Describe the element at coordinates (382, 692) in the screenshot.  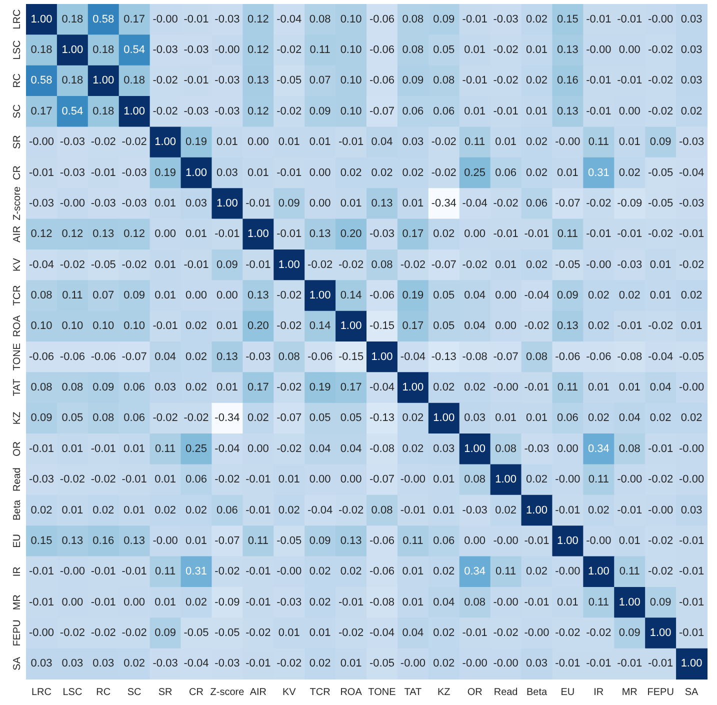
I see `x-tick-label: TONE` at that location.